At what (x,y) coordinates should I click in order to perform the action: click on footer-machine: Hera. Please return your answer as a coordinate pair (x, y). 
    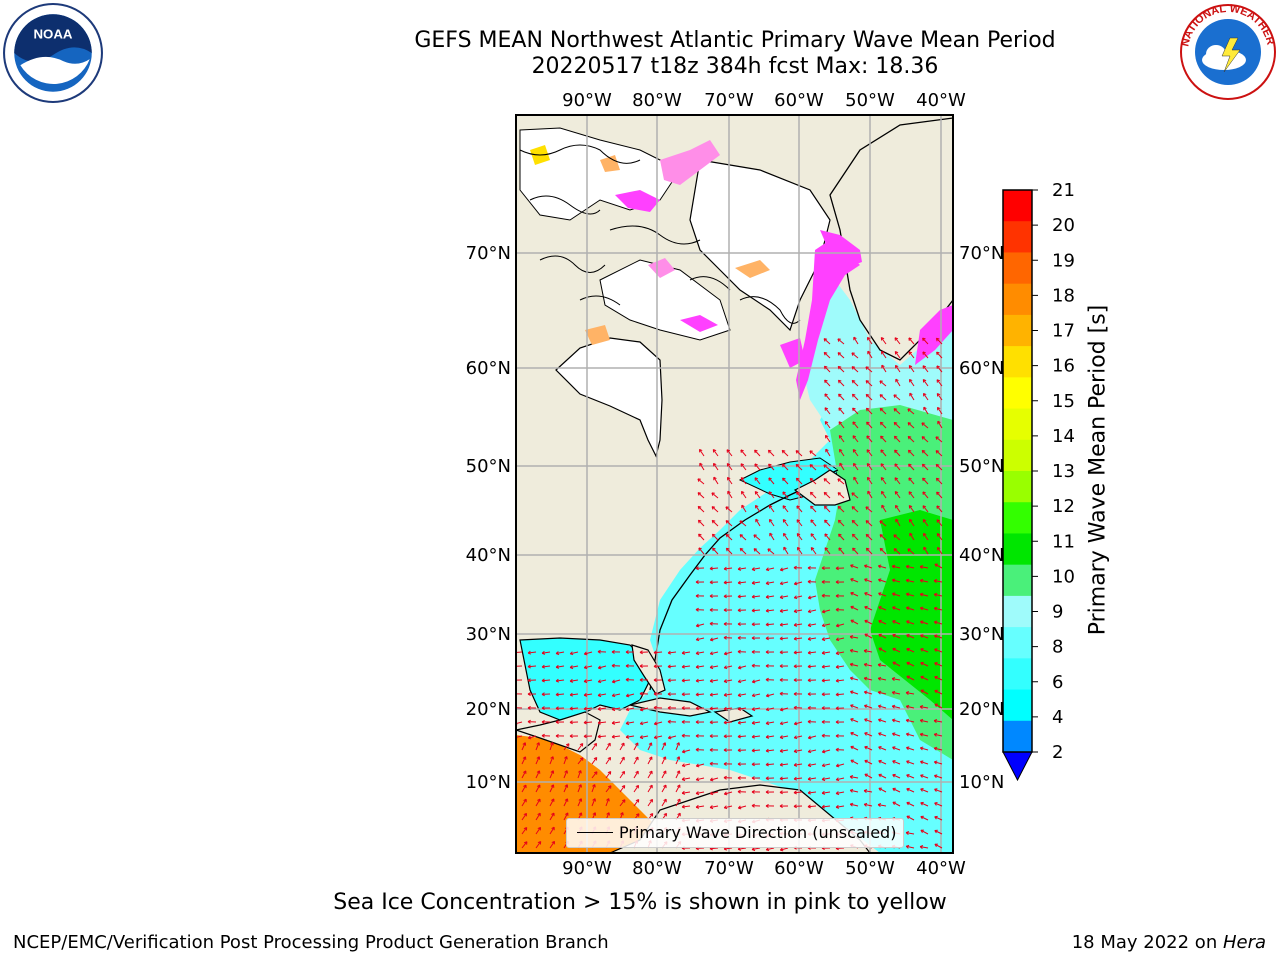
    Looking at the image, I should click on (1244, 942).